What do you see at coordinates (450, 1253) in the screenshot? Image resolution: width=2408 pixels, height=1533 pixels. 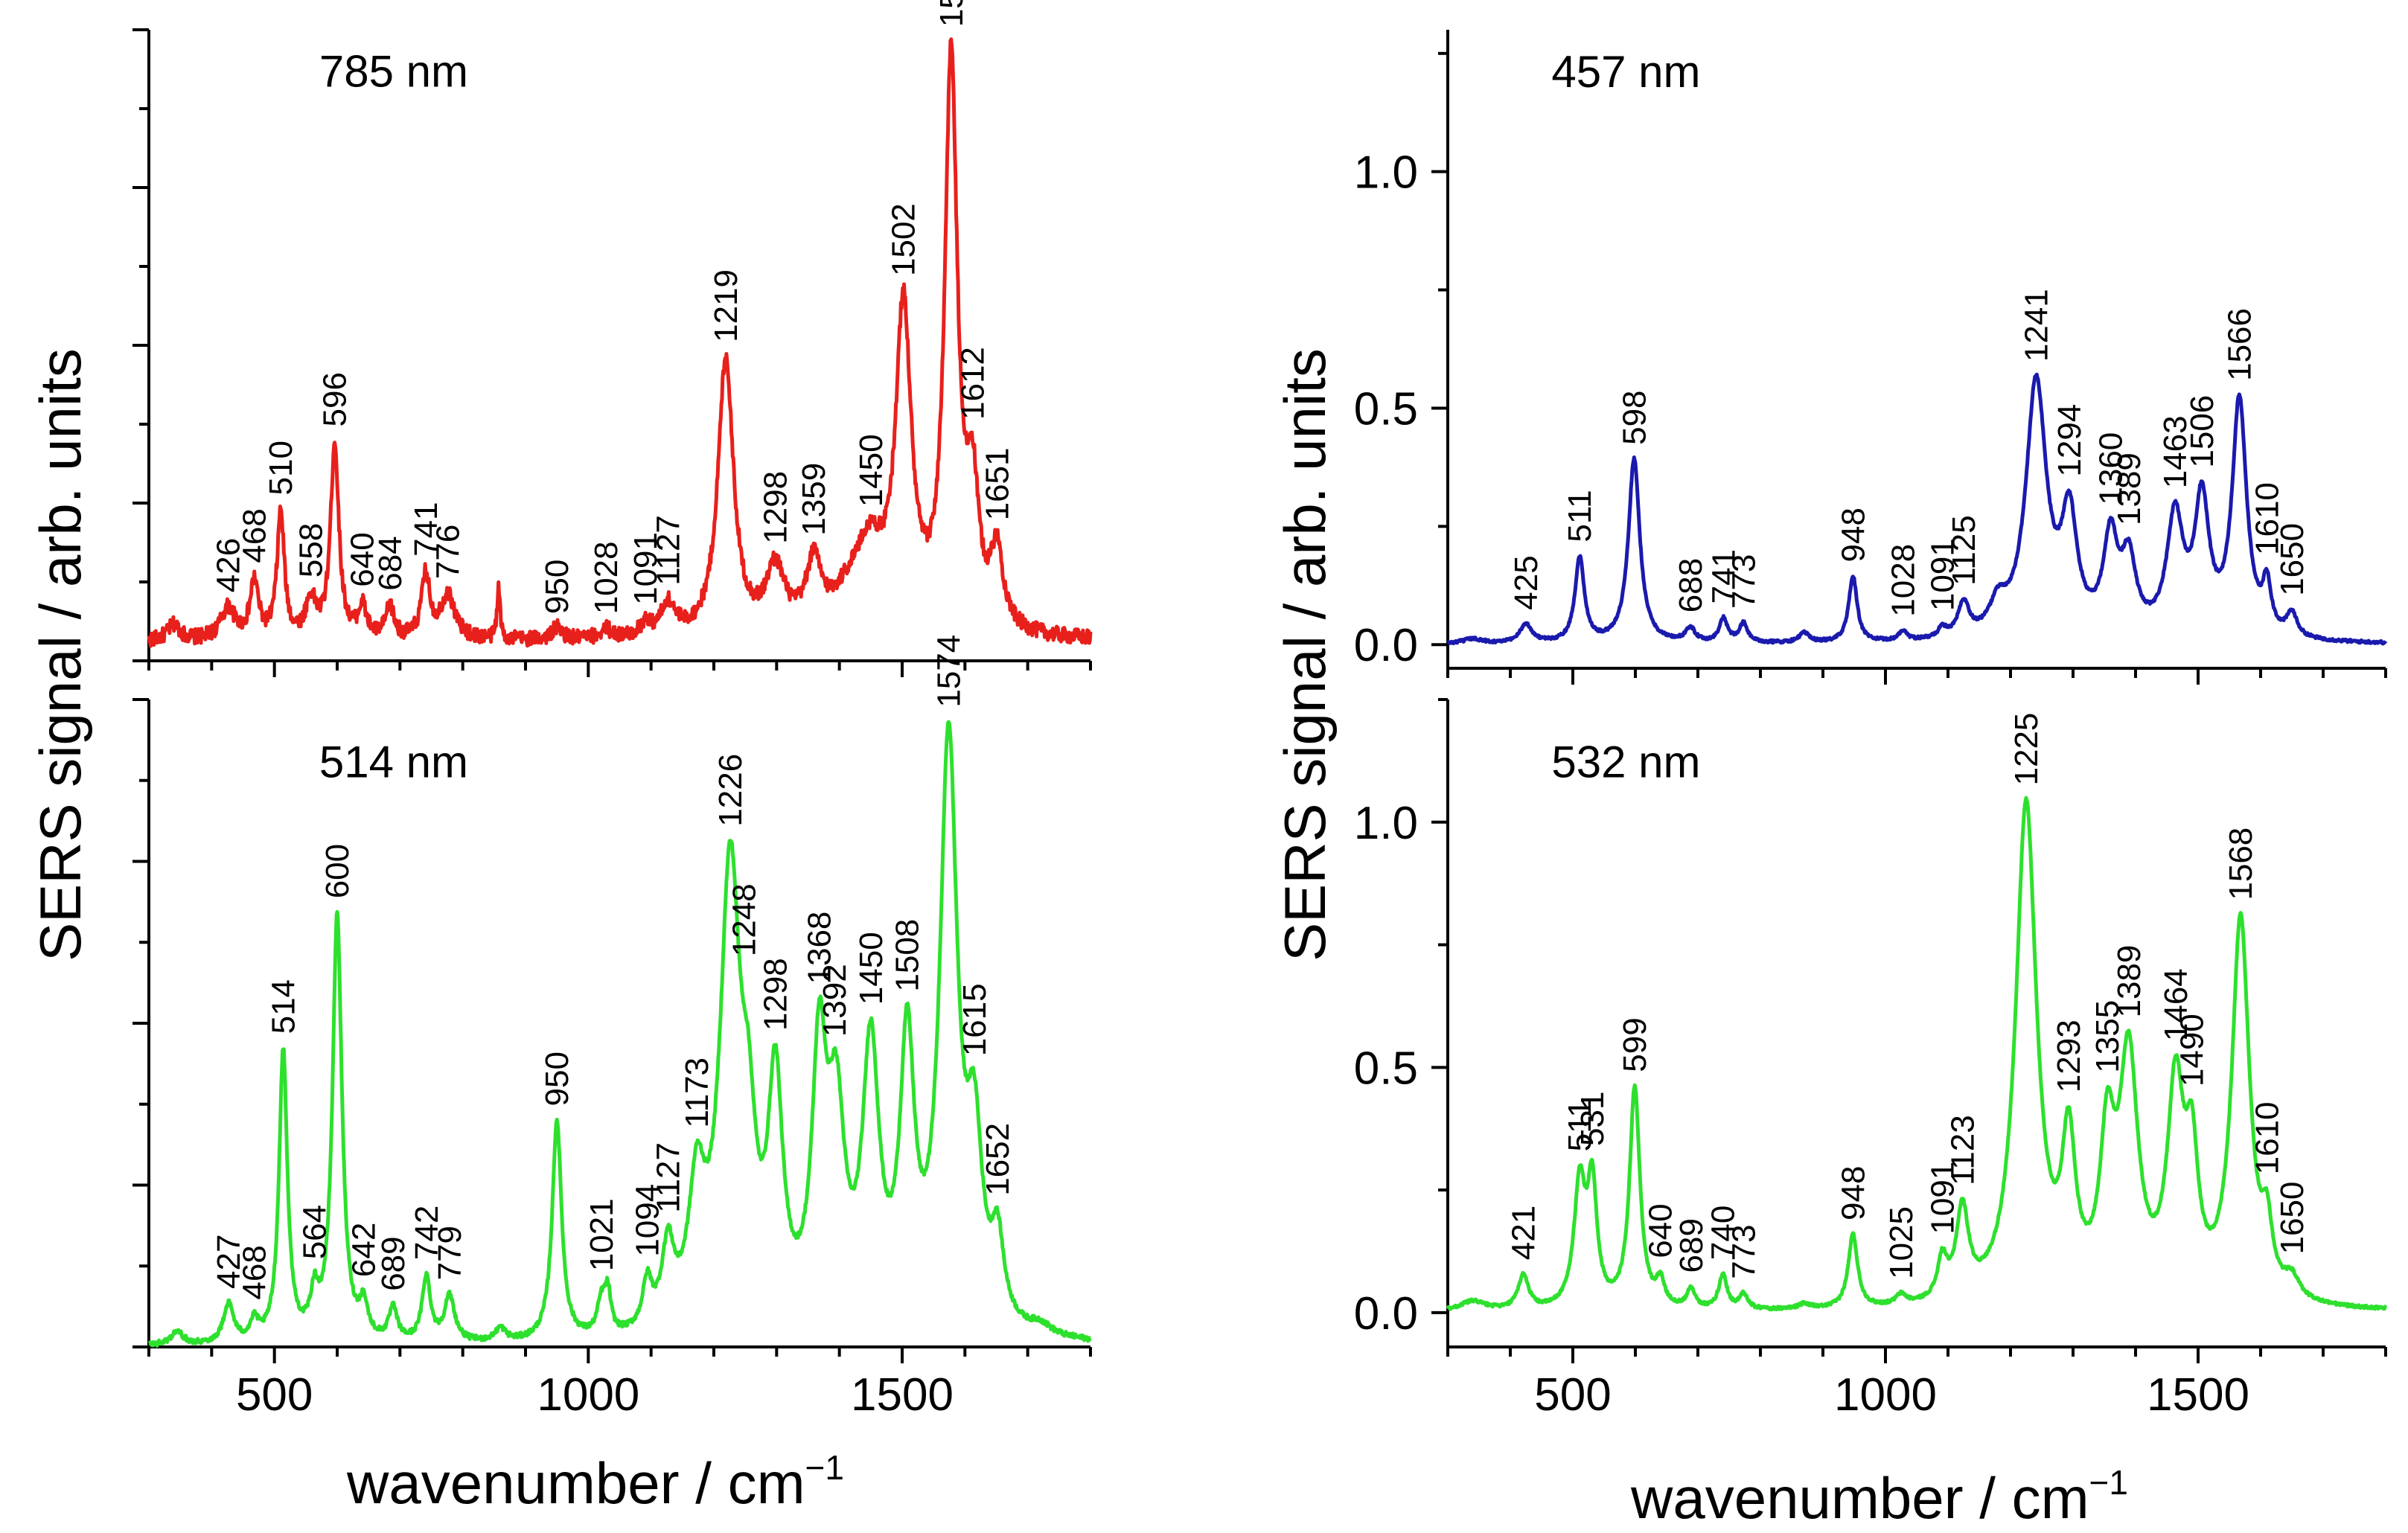 I see `peak-label: 779` at bounding box center [450, 1253].